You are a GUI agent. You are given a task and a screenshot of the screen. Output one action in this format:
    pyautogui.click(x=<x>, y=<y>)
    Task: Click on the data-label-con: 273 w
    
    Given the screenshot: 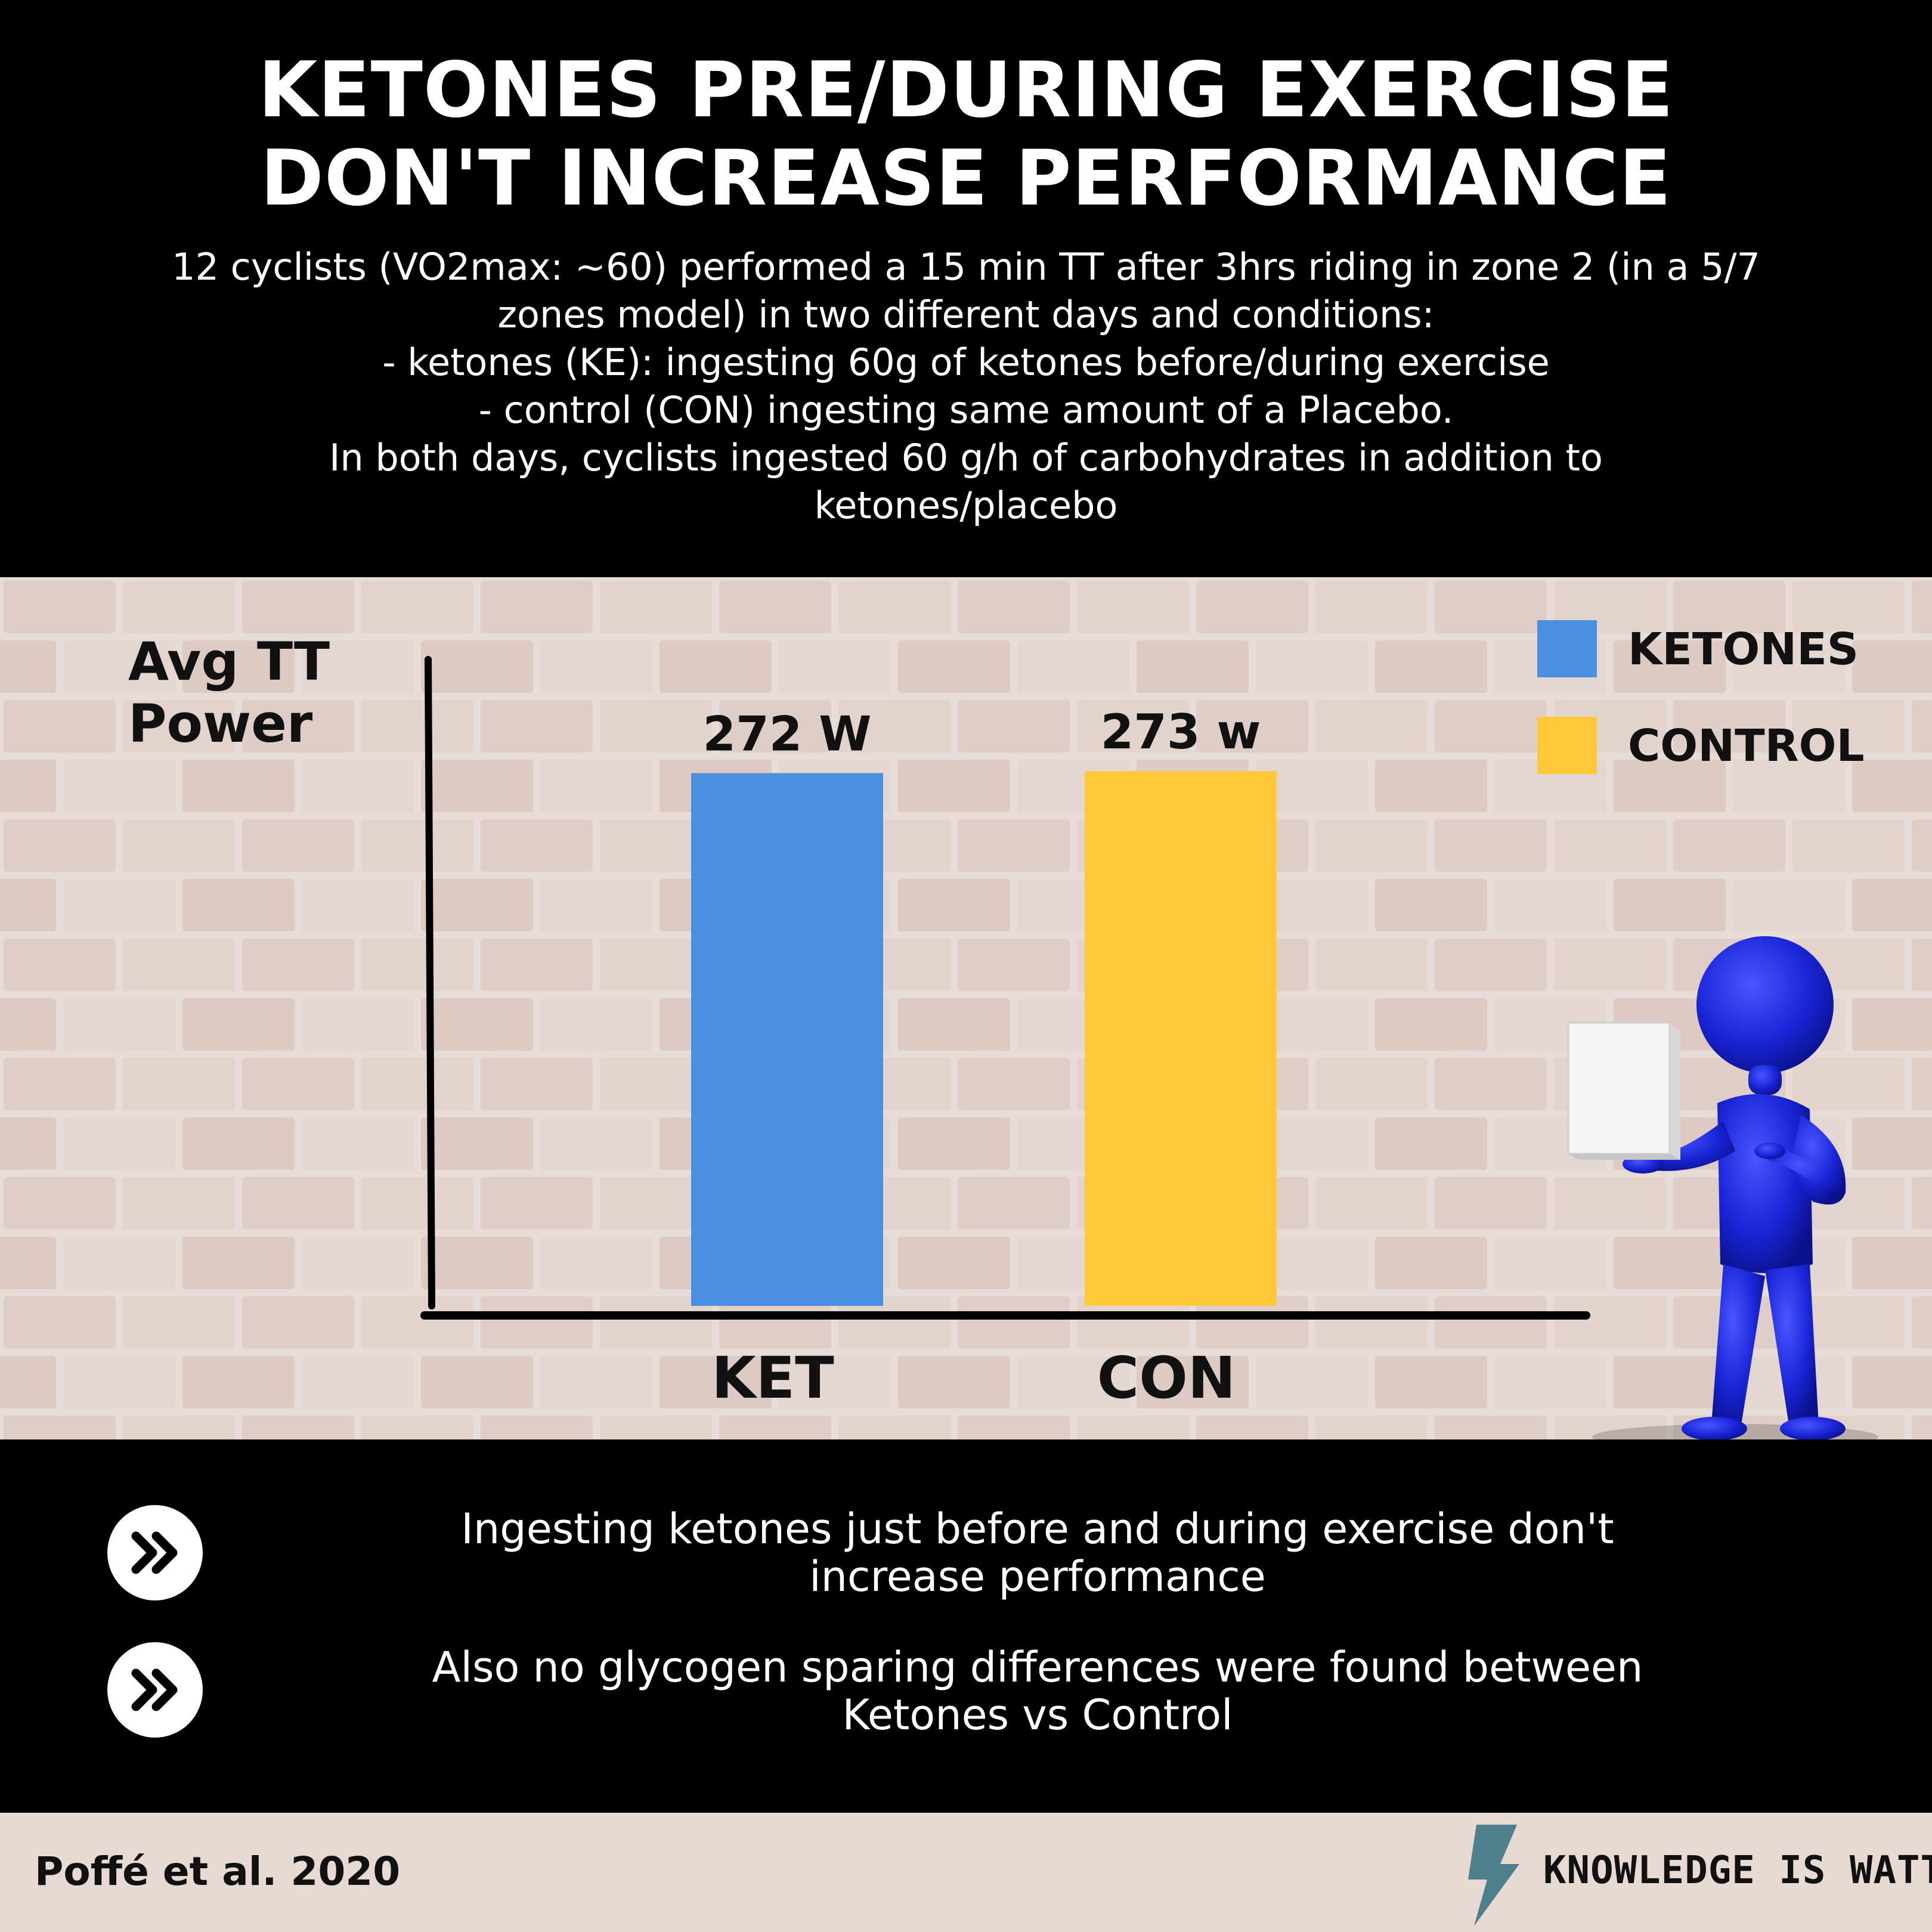 What is the action you would take?
    pyautogui.click(x=1181, y=732)
    